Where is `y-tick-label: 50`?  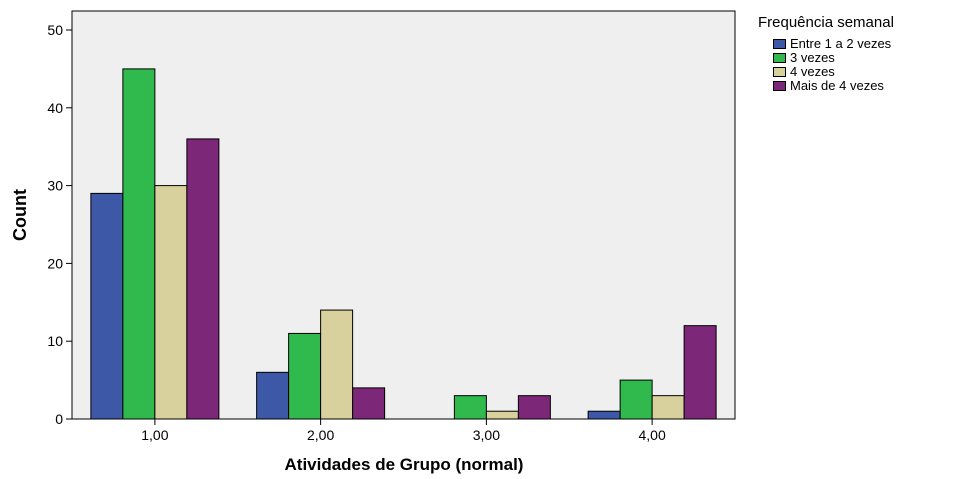
y-tick-label: 50 is located at coordinates (55, 30).